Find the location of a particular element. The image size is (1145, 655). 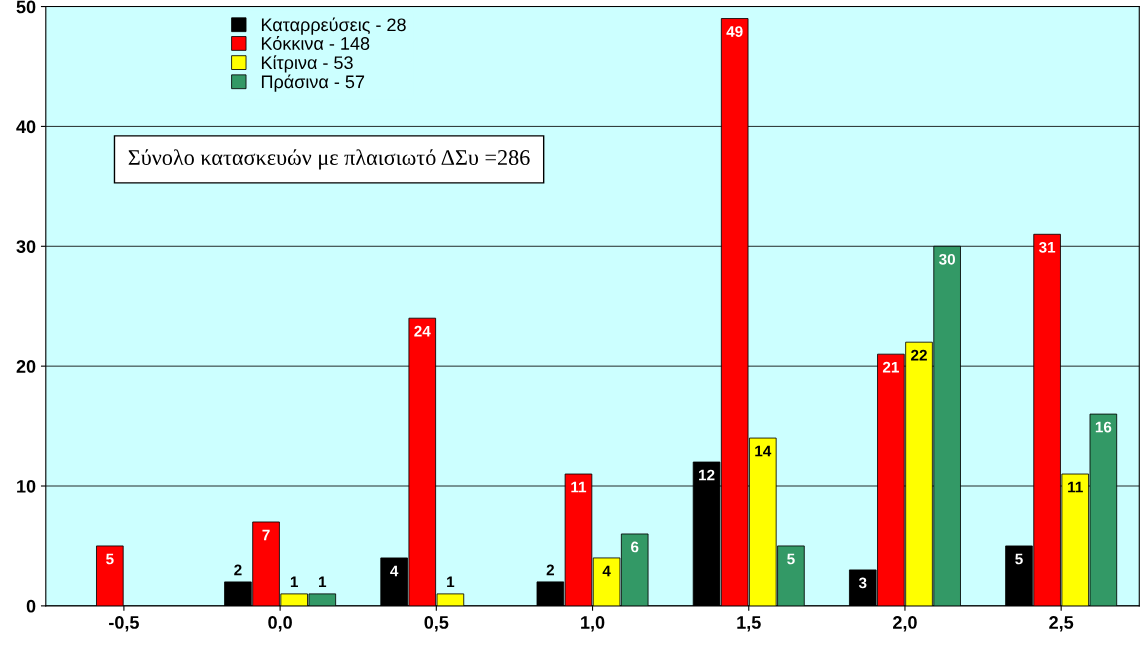

y-tick-label: 0 is located at coordinates (31, 606).